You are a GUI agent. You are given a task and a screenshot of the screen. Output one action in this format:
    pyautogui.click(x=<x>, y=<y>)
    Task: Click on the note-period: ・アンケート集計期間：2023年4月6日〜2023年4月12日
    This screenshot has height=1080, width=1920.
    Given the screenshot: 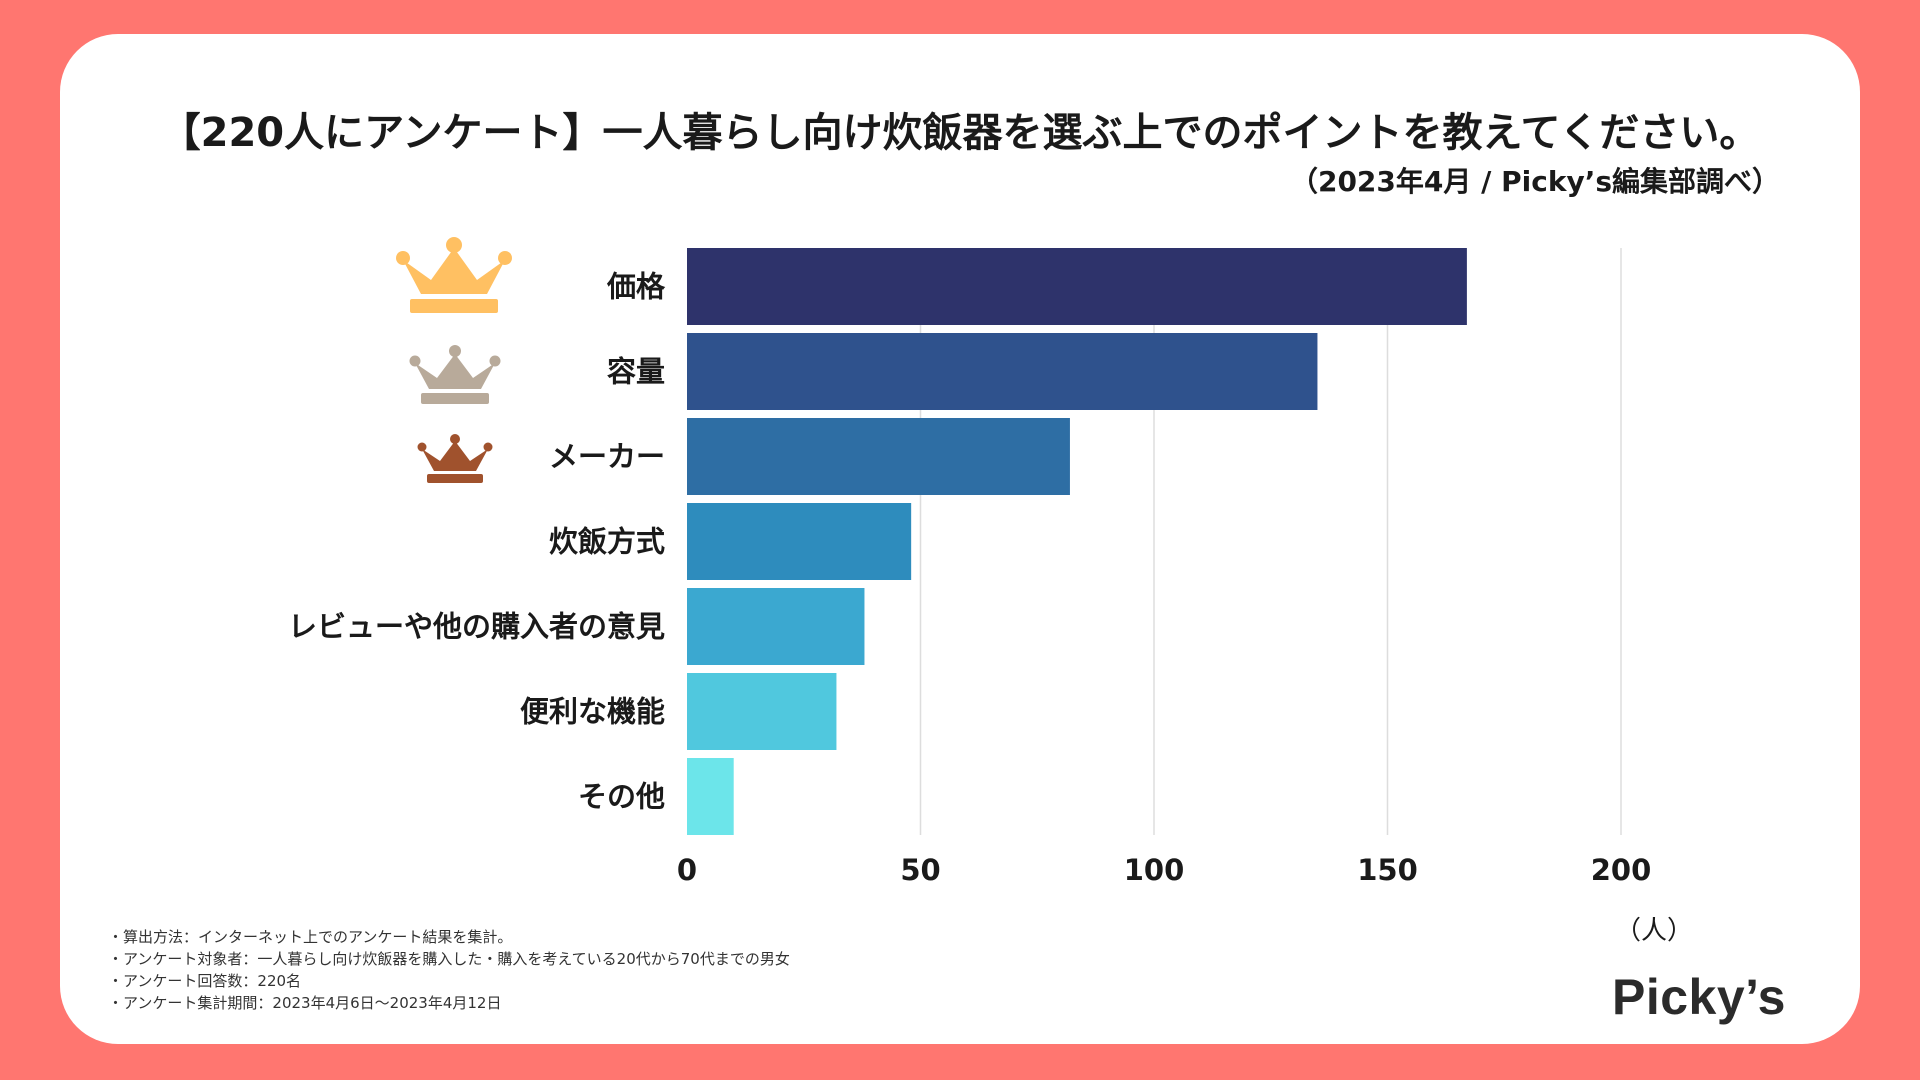 What is the action you would take?
    pyautogui.click(x=305, y=1003)
    